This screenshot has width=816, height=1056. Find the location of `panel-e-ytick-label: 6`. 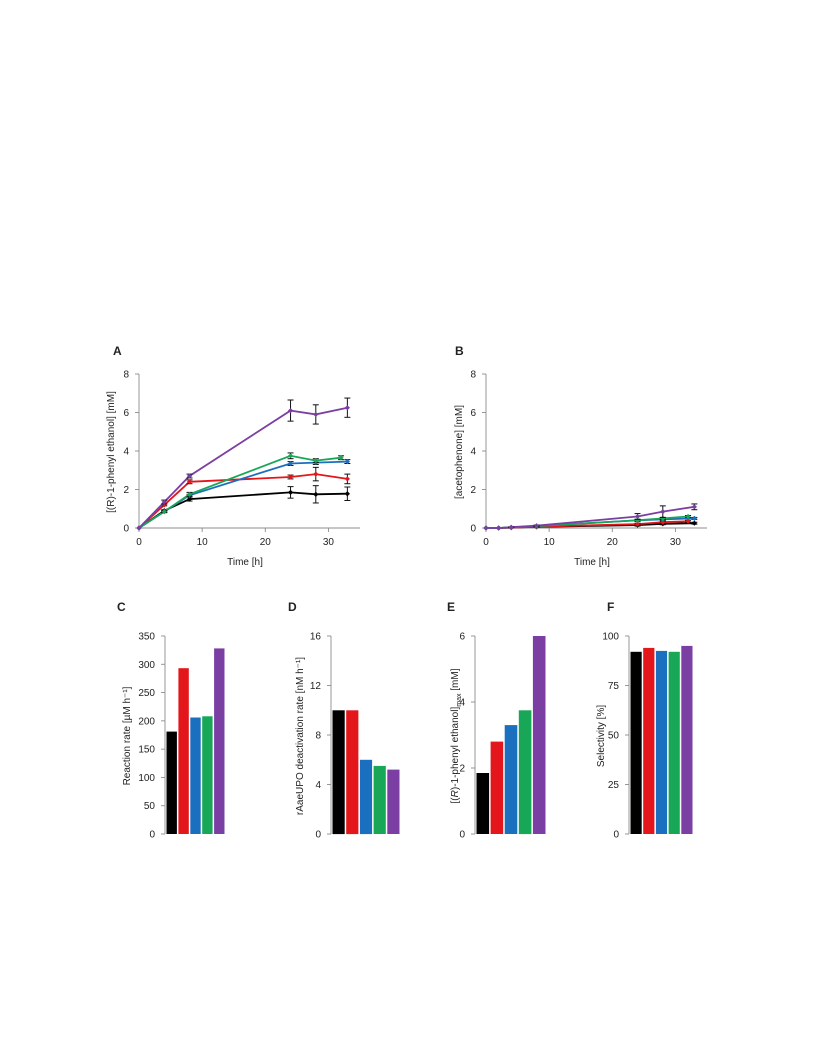

panel-e-ytick-label: 6 is located at coordinates (462, 637).